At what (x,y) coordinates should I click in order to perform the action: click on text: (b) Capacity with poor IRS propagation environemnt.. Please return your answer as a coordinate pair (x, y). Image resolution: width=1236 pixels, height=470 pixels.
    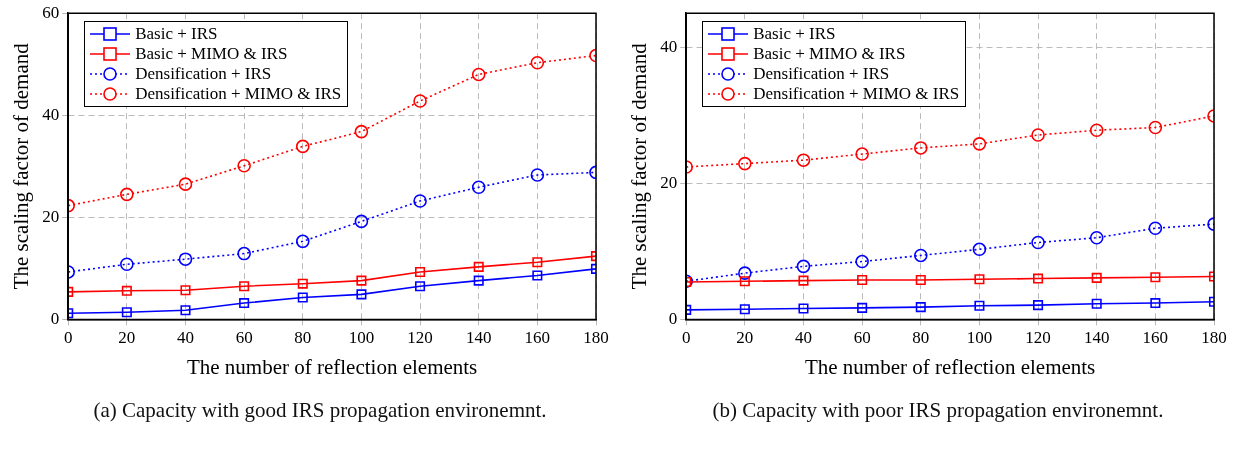
    Looking at the image, I should click on (938, 410).